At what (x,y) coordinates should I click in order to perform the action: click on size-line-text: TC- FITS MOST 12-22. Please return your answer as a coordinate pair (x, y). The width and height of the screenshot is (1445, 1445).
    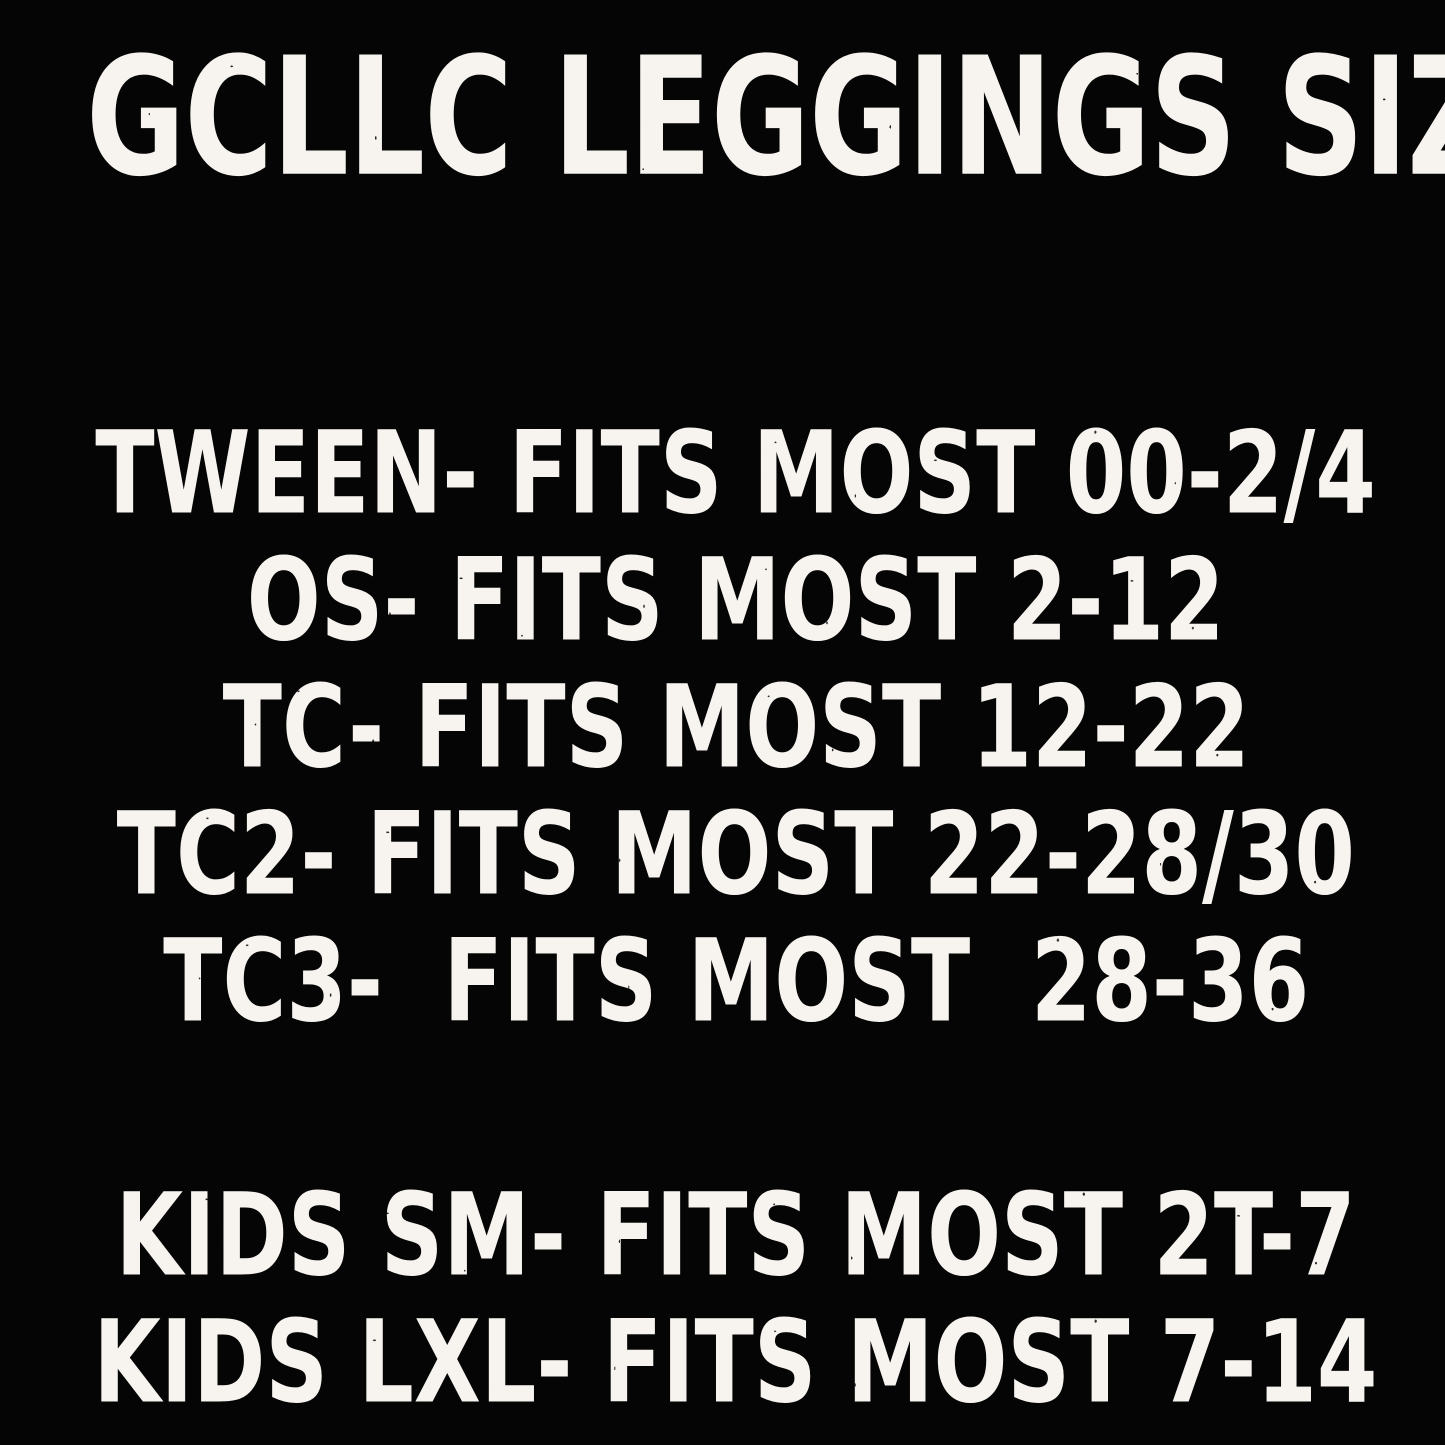
    Looking at the image, I should click on (736, 726).